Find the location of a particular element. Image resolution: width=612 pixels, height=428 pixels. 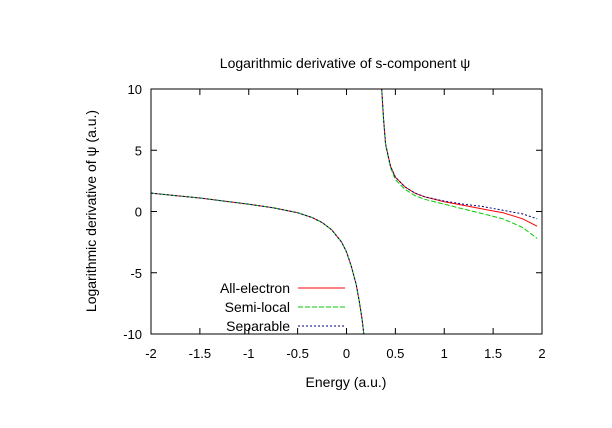

y-tick-label: 10 is located at coordinates (135, 89).